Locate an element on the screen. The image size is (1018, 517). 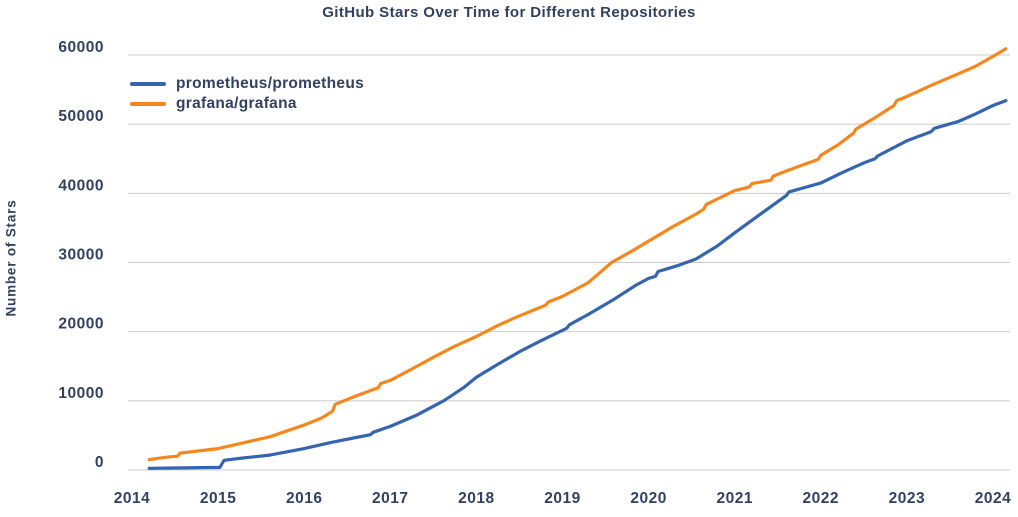
x-tick-label: 2014 is located at coordinates (132, 498).